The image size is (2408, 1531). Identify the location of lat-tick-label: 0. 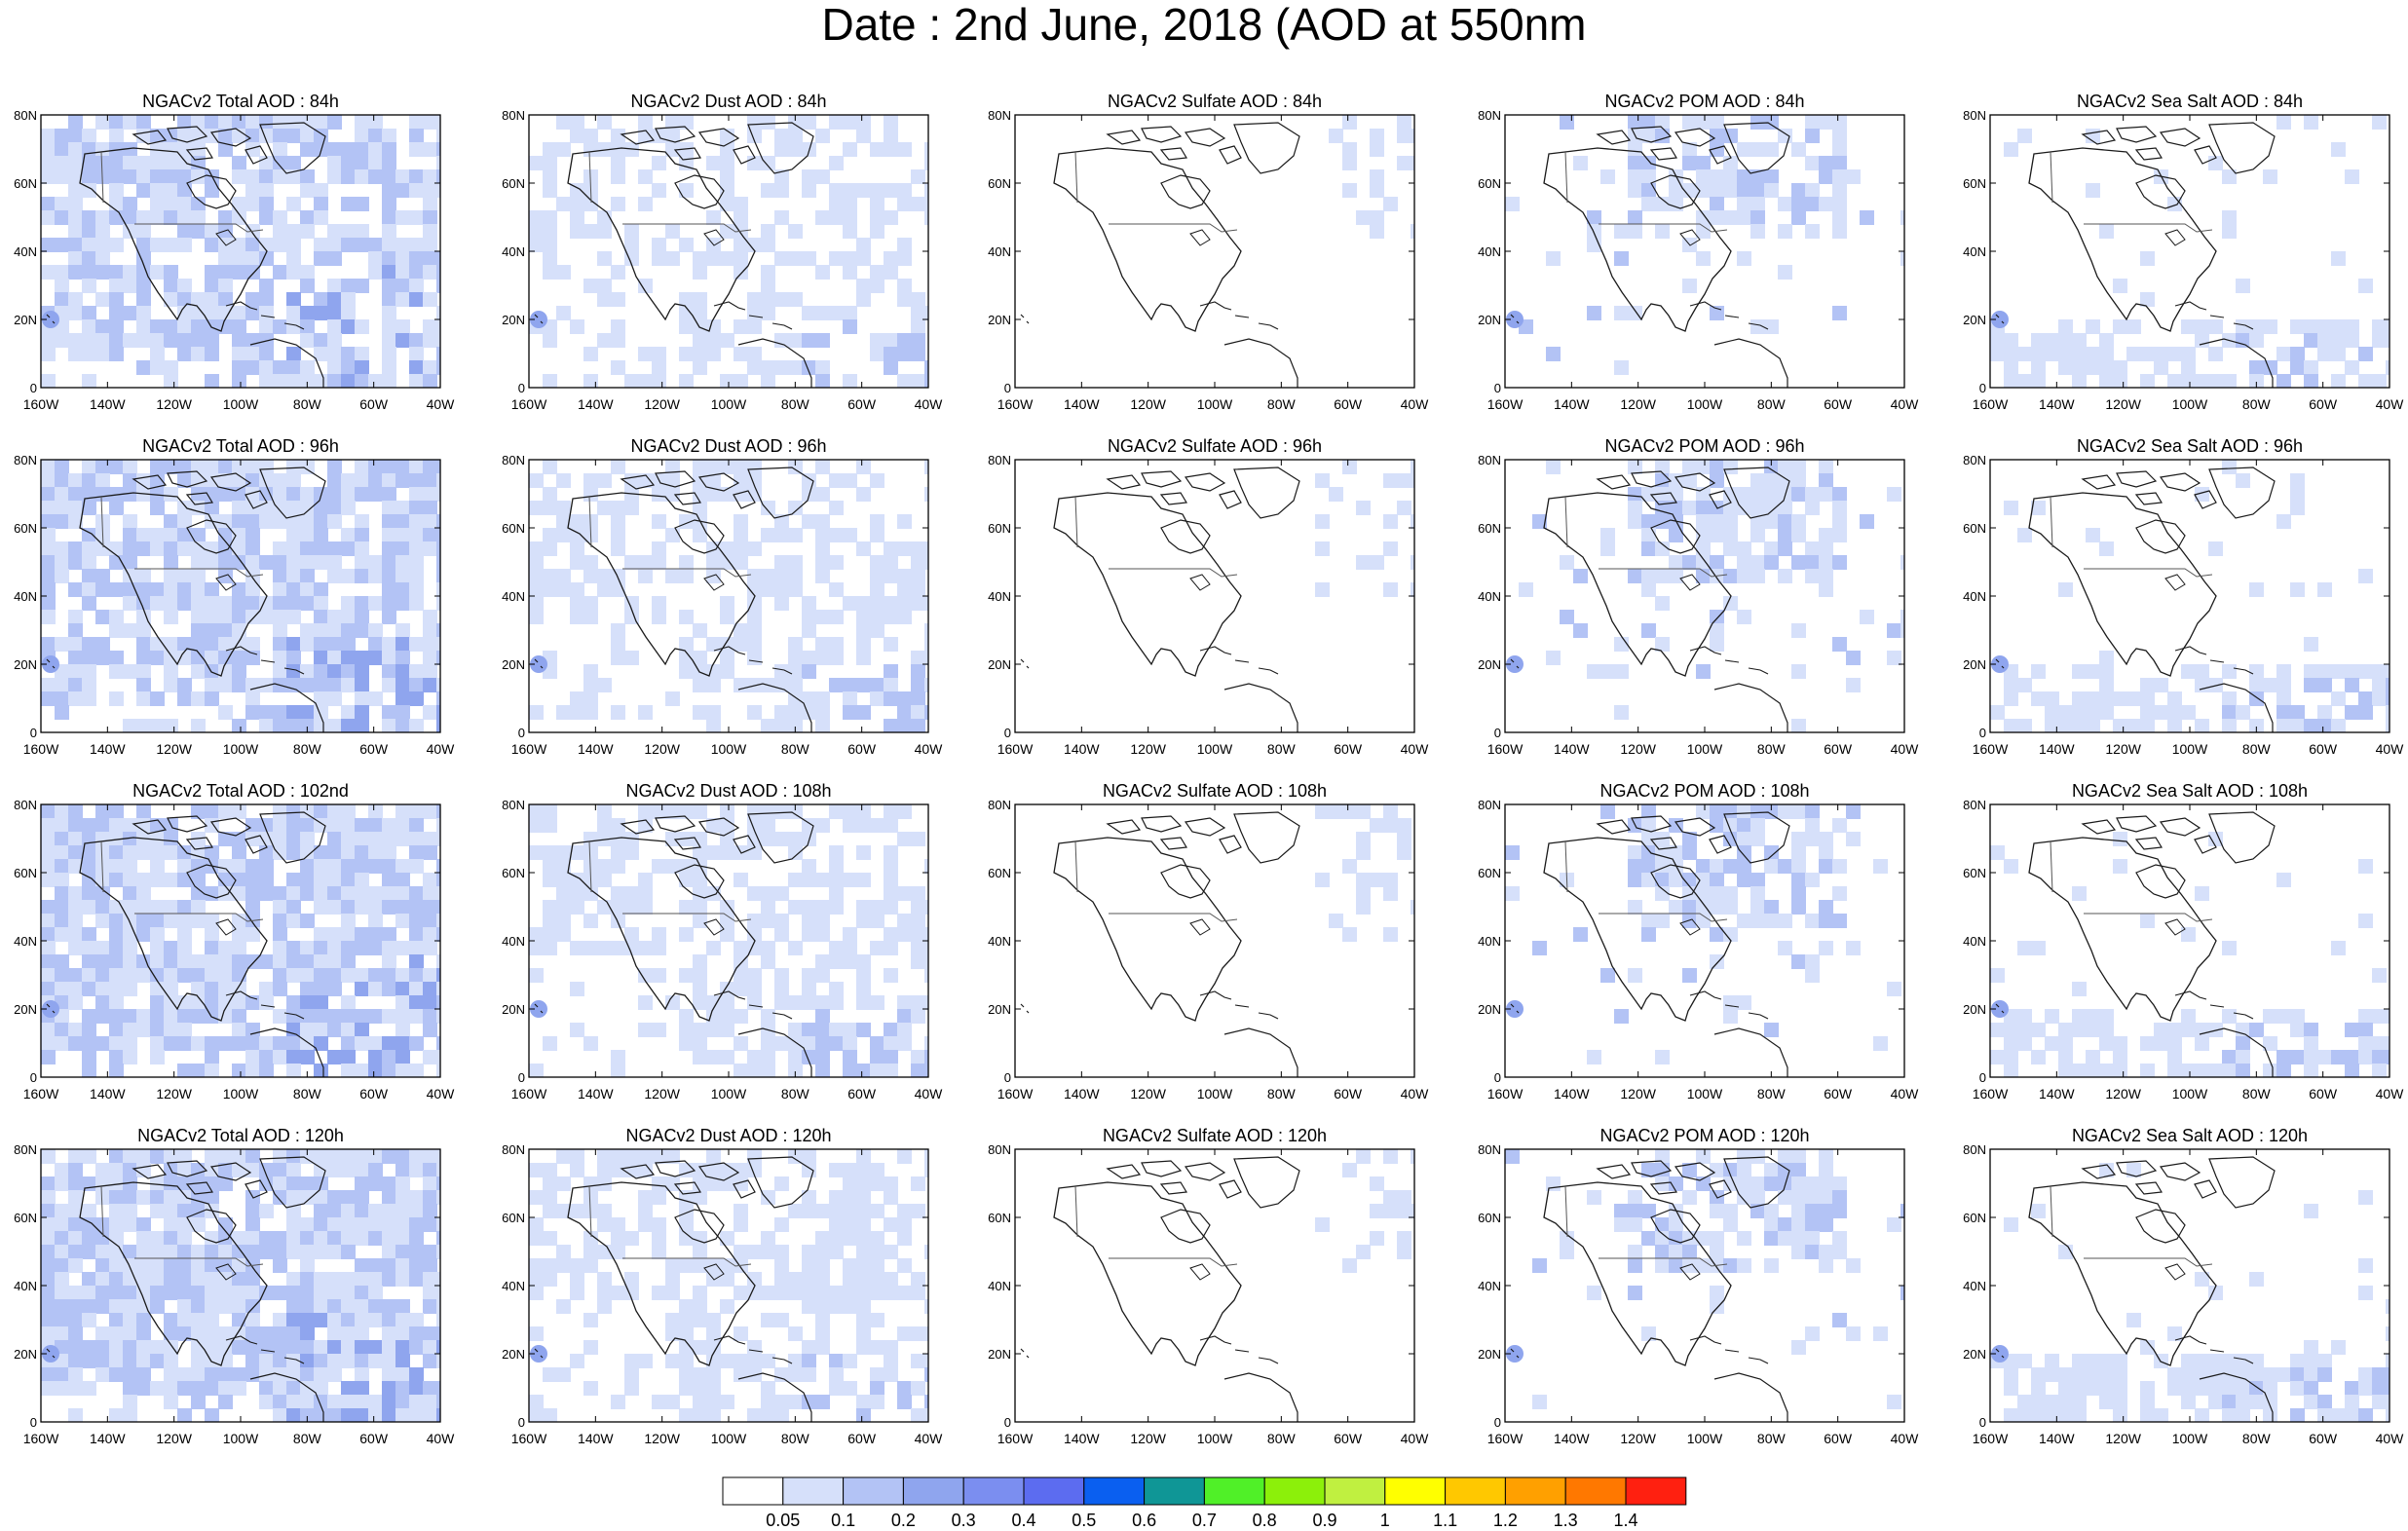
(1007, 1077).